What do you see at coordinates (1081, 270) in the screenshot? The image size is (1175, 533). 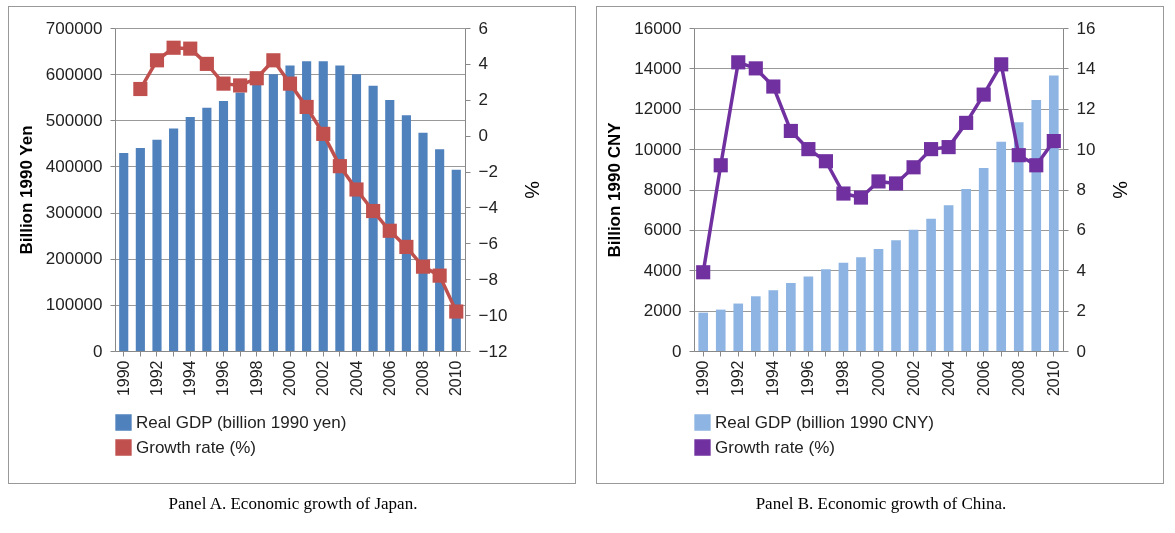 I see `y2-tick-label: 4` at bounding box center [1081, 270].